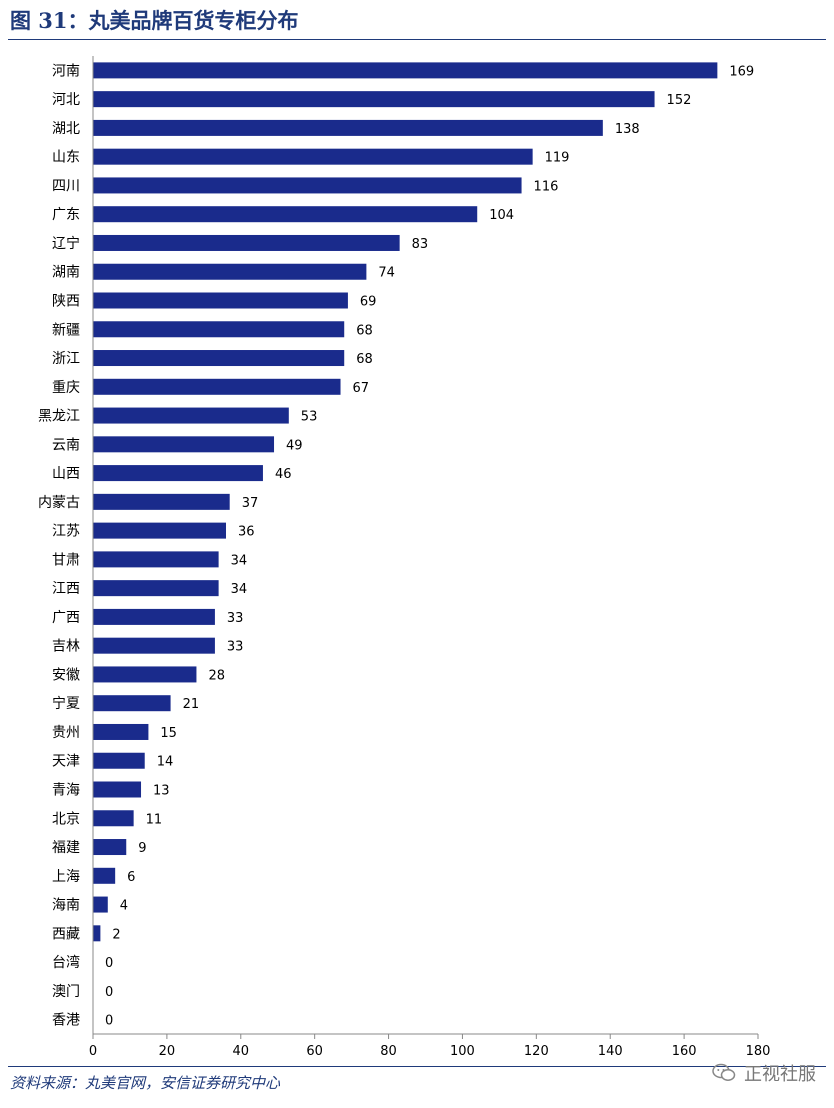 The height and width of the screenshot is (1108, 834). What do you see at coordinates (66, 962) in the screenshot?
I see `category-label: 台湾` at bounding box center [66, 962].